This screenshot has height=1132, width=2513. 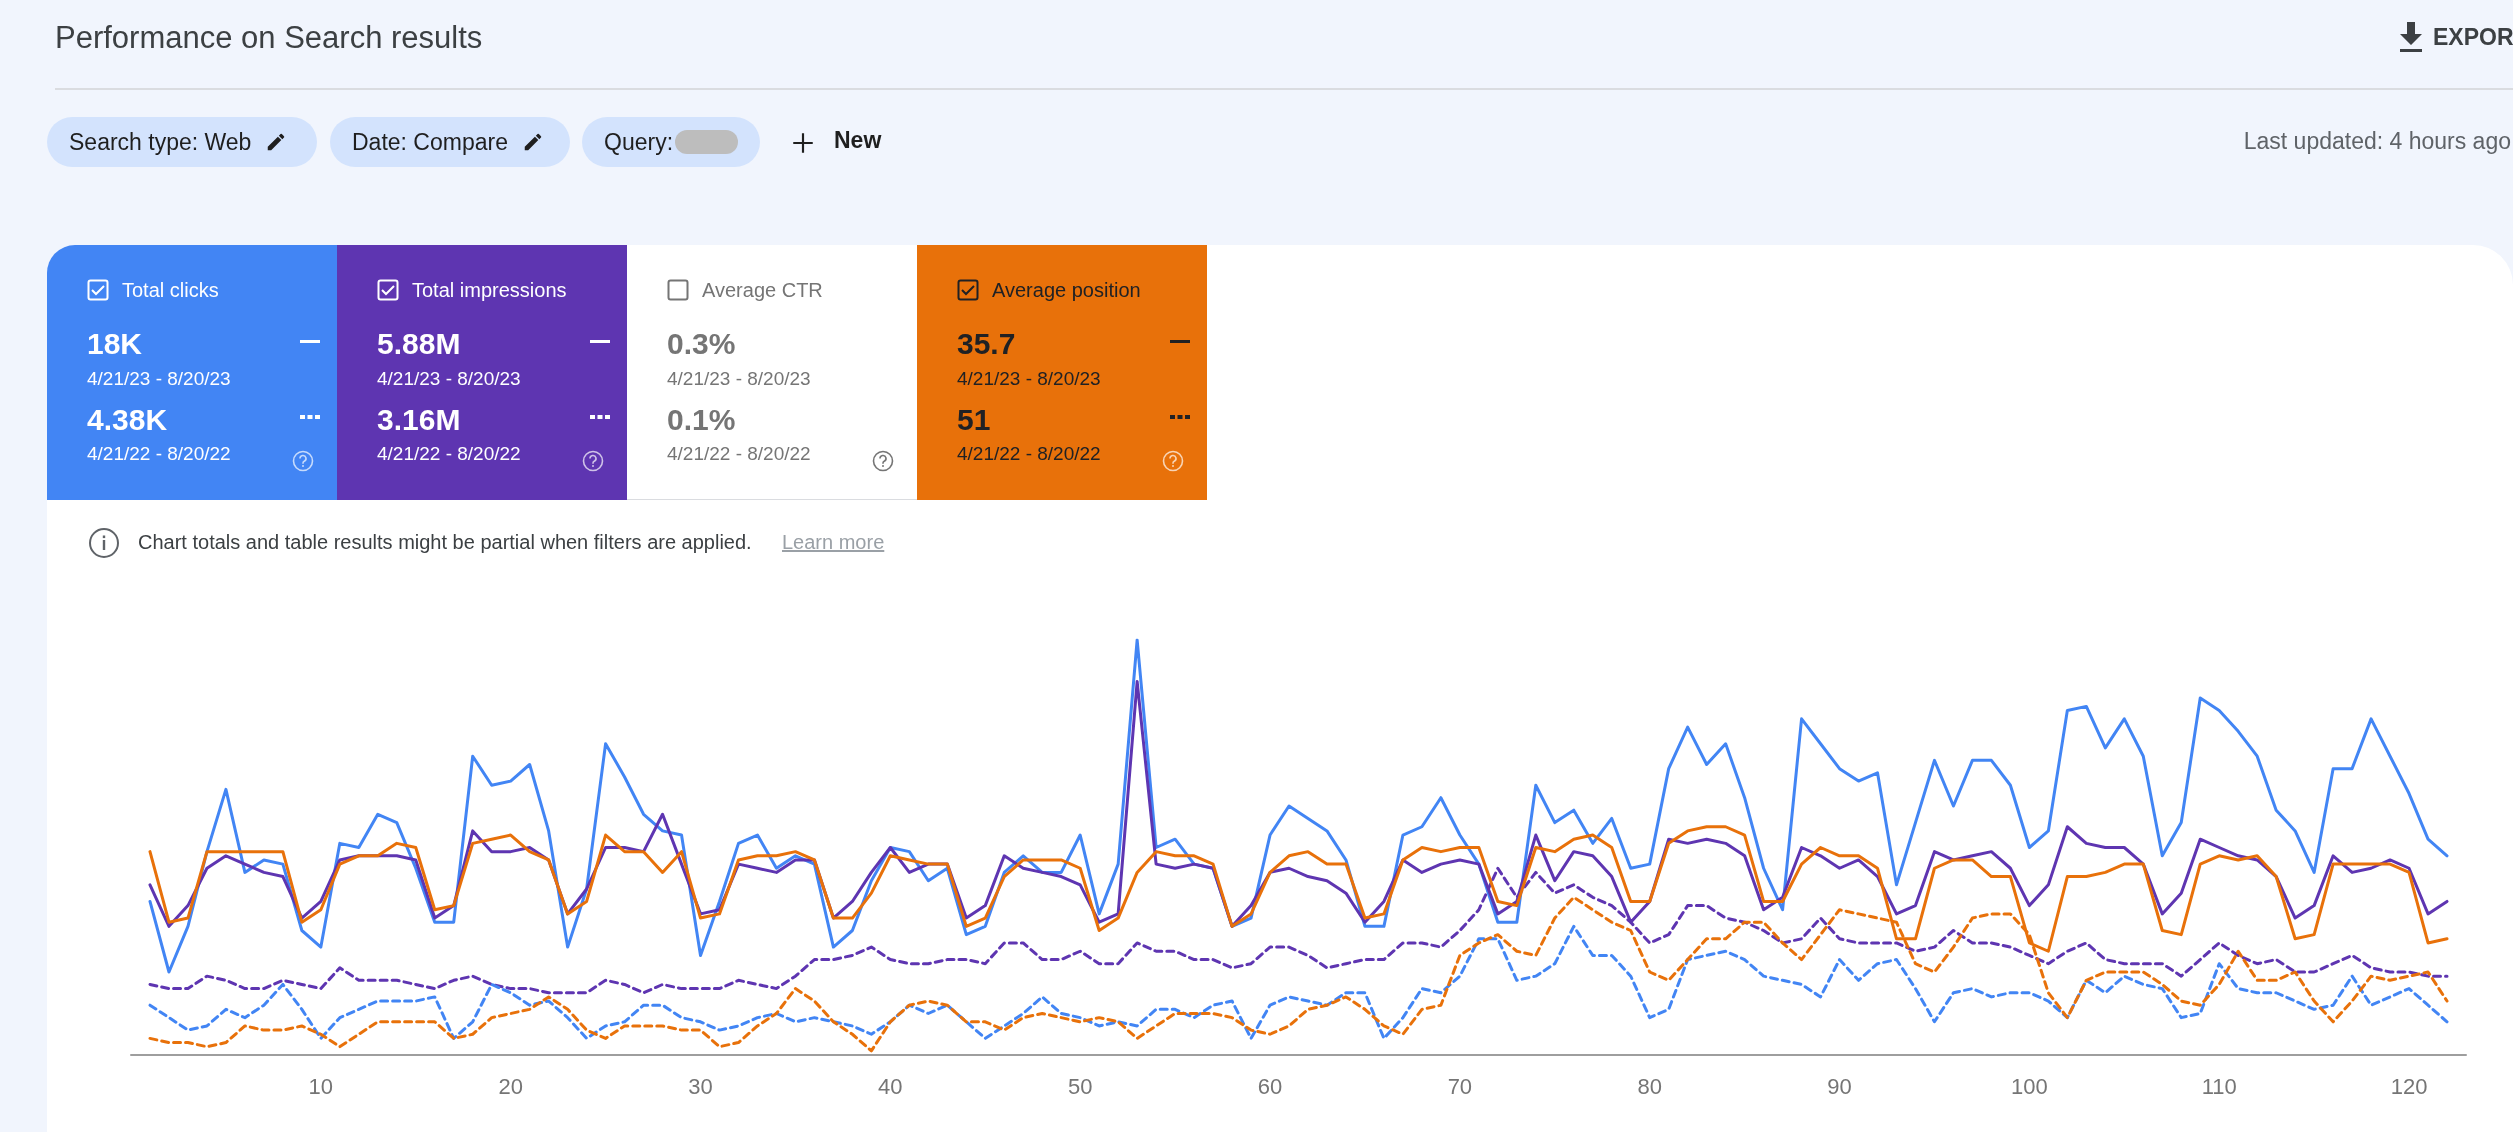 What do you see at coordinates (115, 344) in the screenshot?
I see `text: 18K` at bounding box center [115, 344].